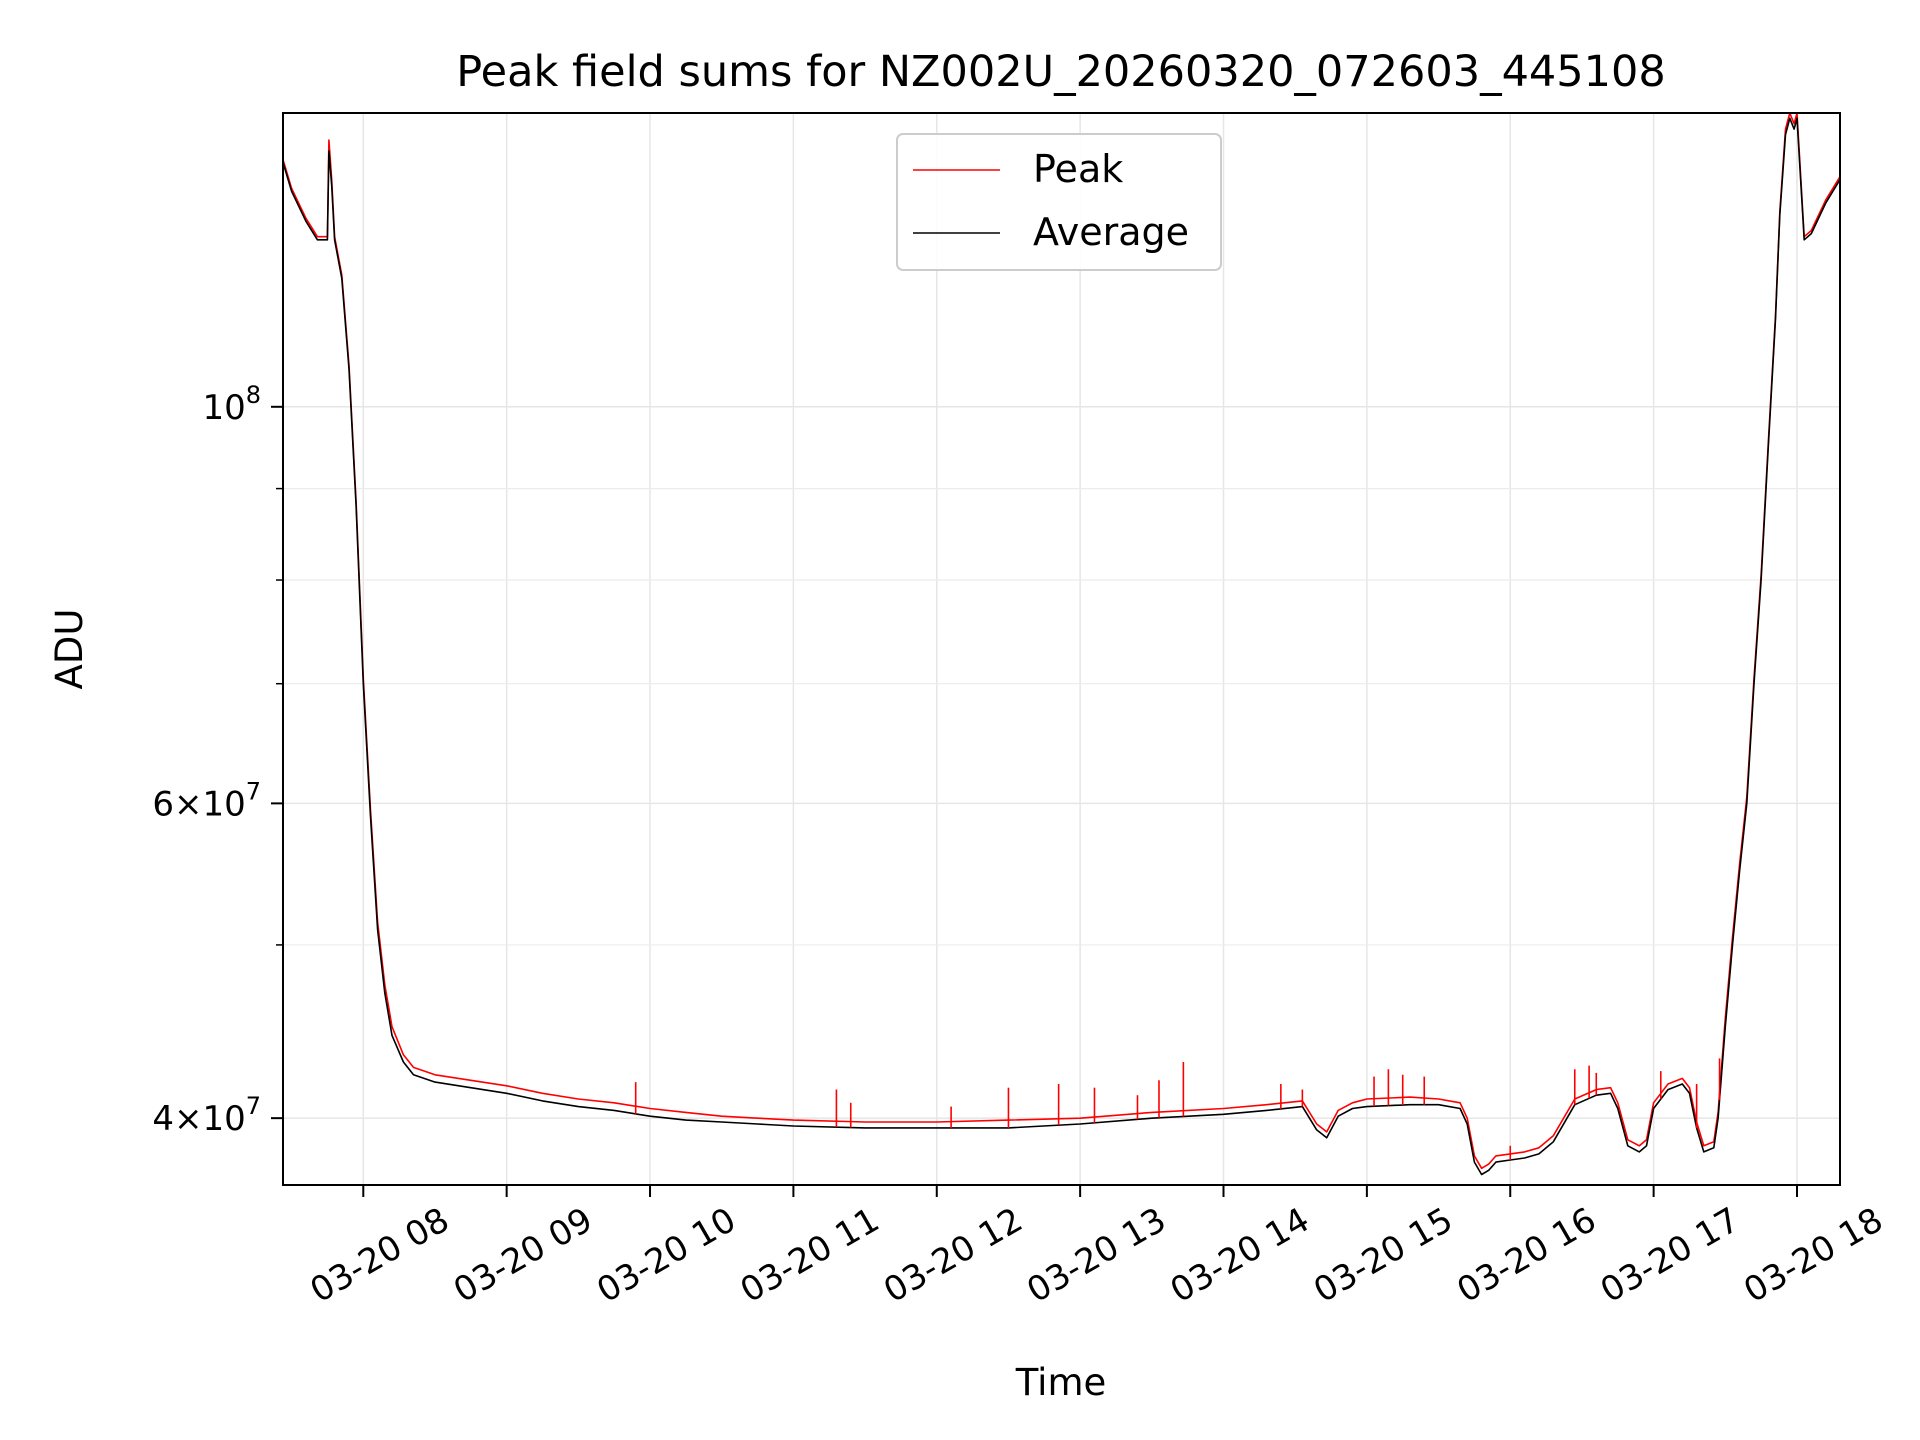 This screenshot has width=1920, height=1440. Describe the element at coordinates (69, 649) in the screenshot. I see `y-axis-label: ADU` at that location.